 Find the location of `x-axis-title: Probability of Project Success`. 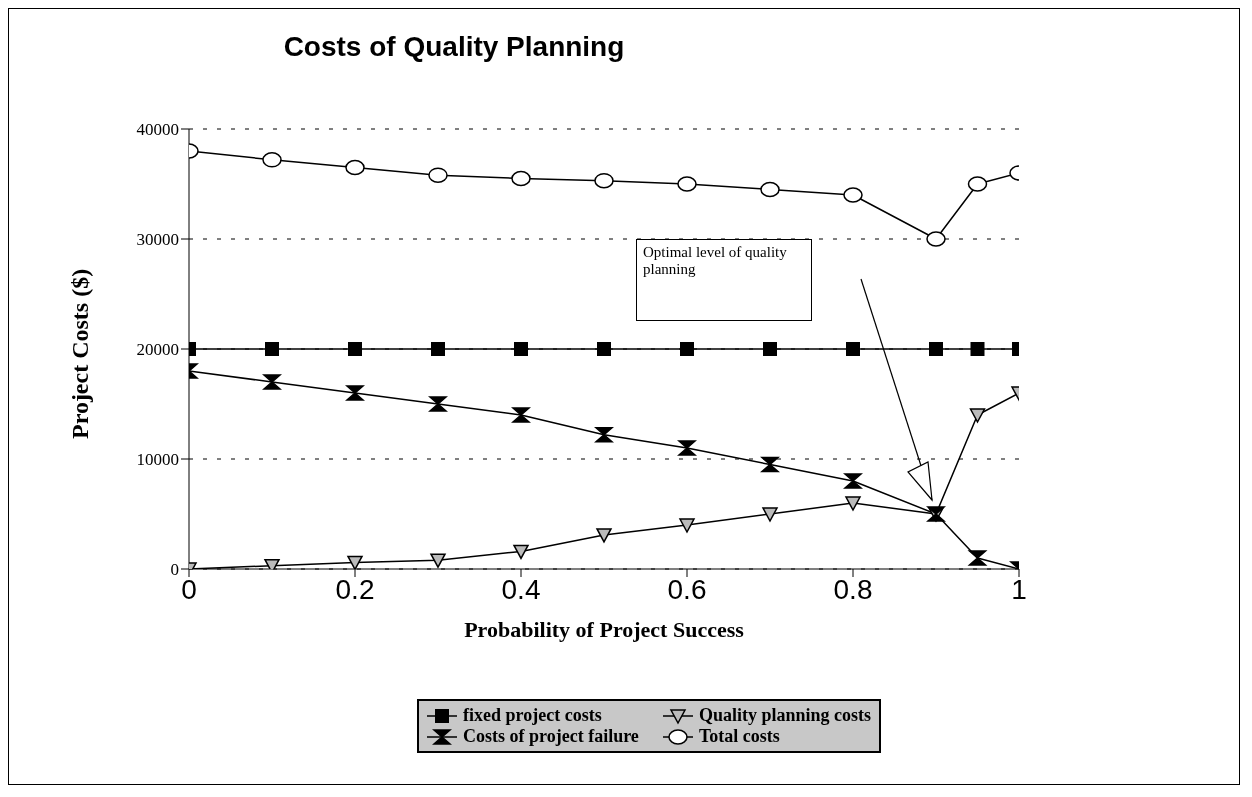

x-axis-title: Probability of Project Success is located at coordinates (604, 629).